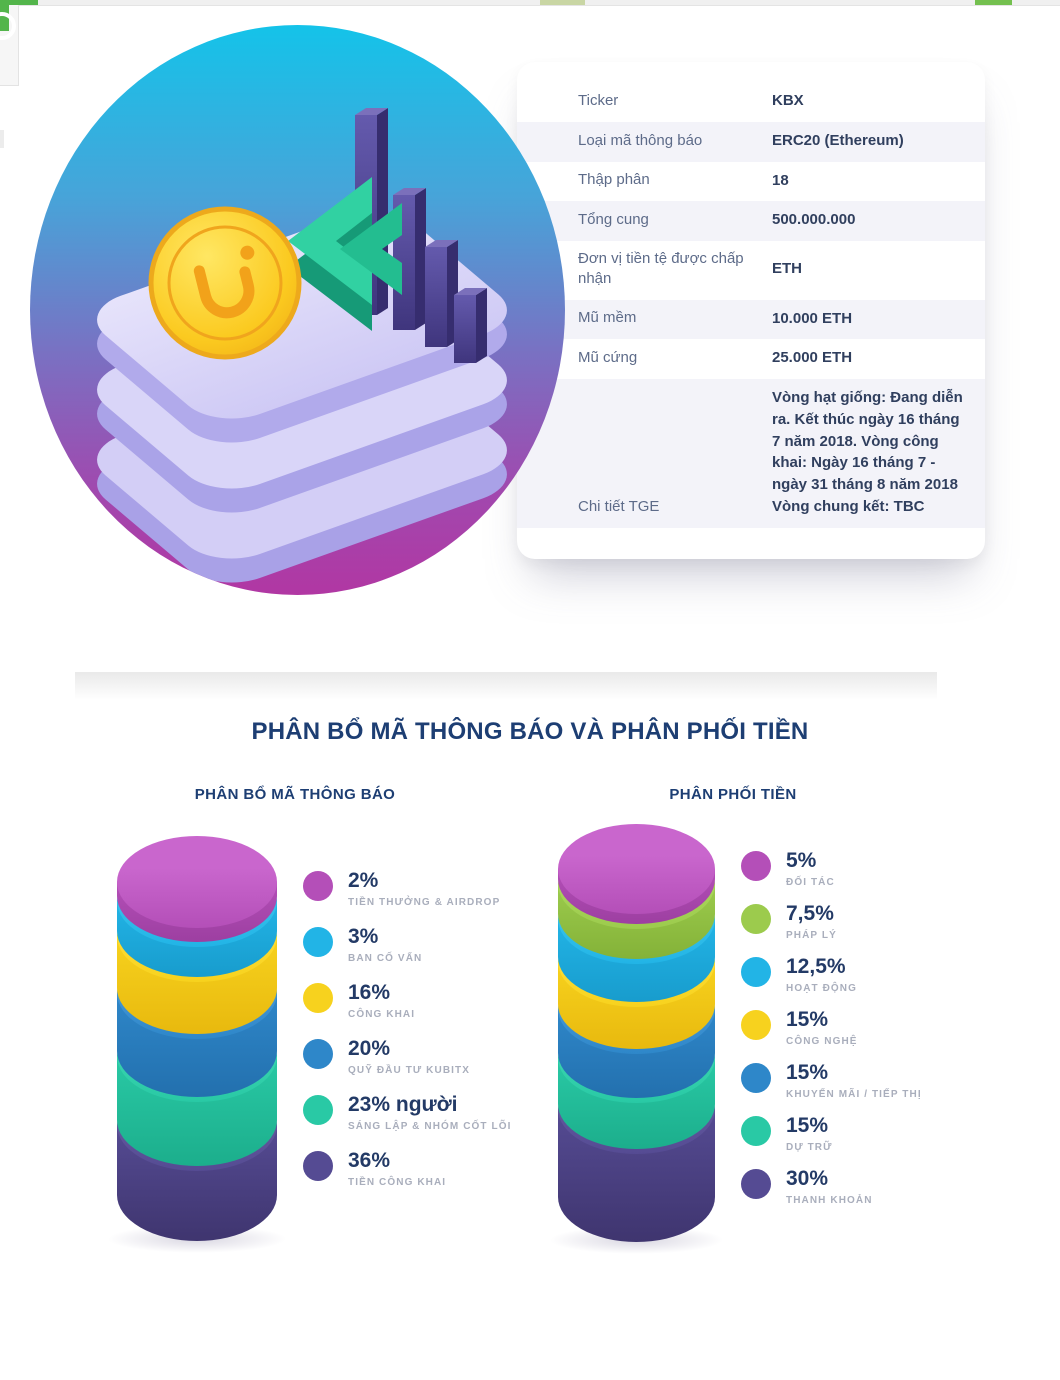 The height and width of the screenshot is (1380, 1060). I want to click on section-divider-shadow, so click(506, 686).